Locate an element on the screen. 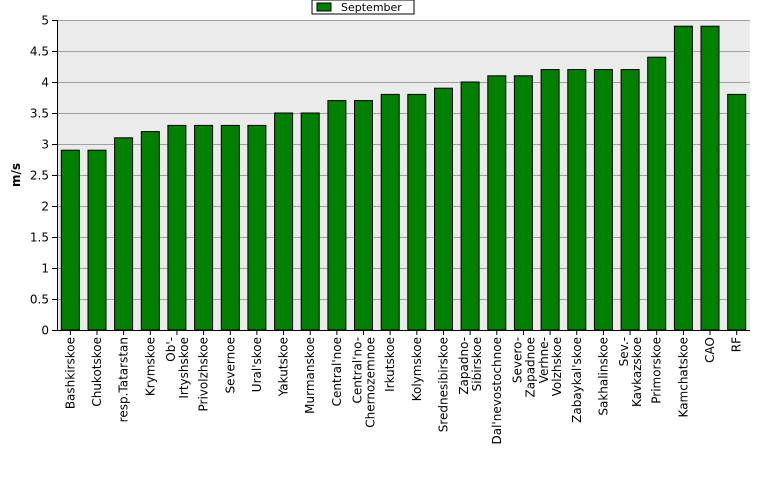 Image resolution: width=777 pixels, height=479 pixels. y-tick-label: 0 is located at coordinates (45, 331).